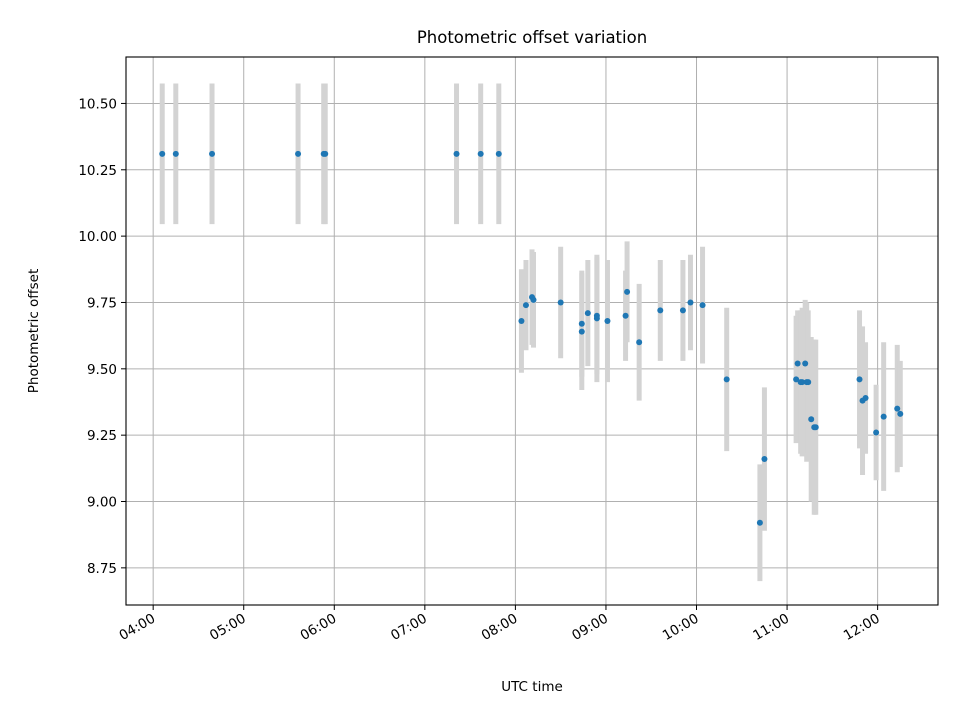 The image size is (960, 720). I want to click on x-axis-label: UTC time, so click(532, 687).